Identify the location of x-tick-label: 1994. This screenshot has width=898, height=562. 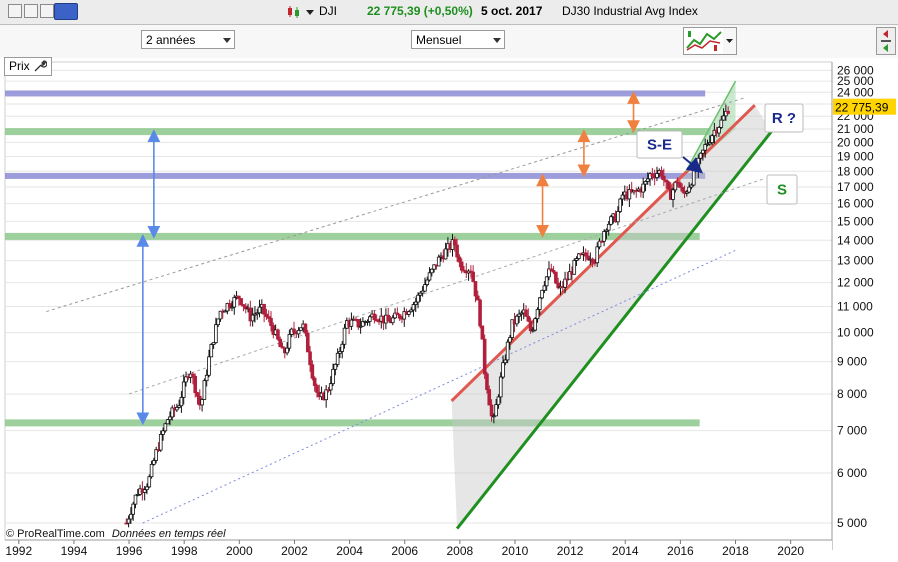
(74, 551).